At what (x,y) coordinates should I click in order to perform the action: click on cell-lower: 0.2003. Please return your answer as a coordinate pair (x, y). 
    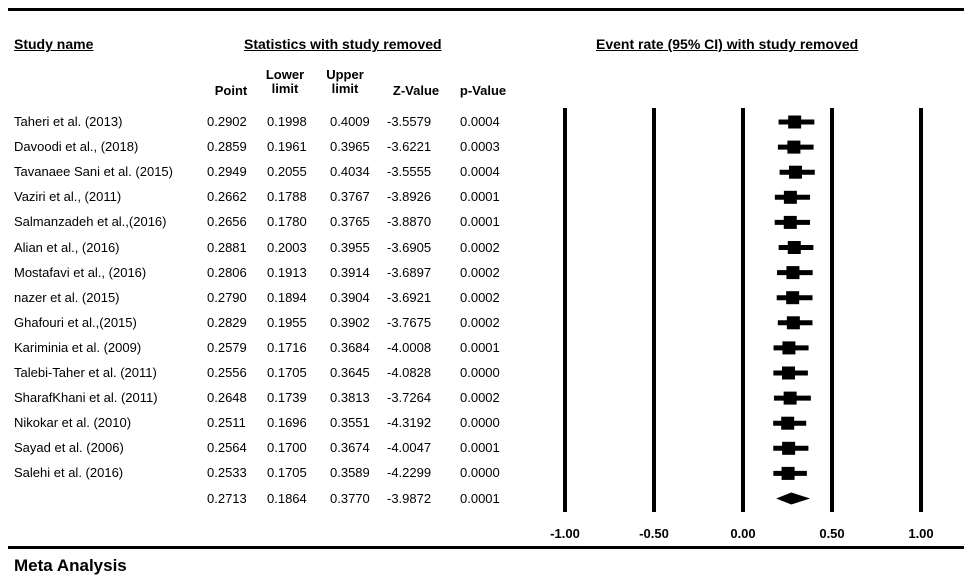
    Looking at the image, I should click on (287, 247).